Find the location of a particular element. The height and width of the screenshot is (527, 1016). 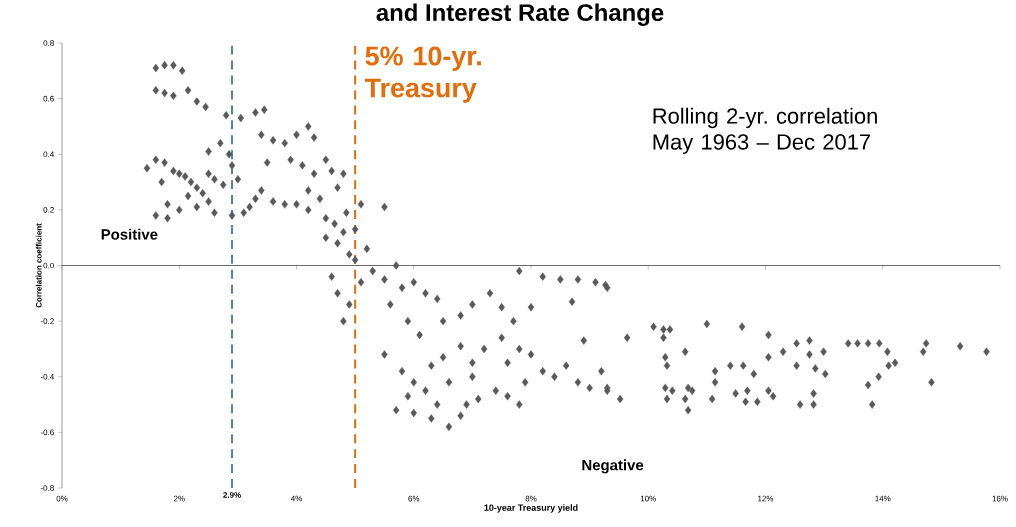

annotation: Rolling 2-yr. correlation May 1963 – Dec 2017 is located at coordinates (765, 131).